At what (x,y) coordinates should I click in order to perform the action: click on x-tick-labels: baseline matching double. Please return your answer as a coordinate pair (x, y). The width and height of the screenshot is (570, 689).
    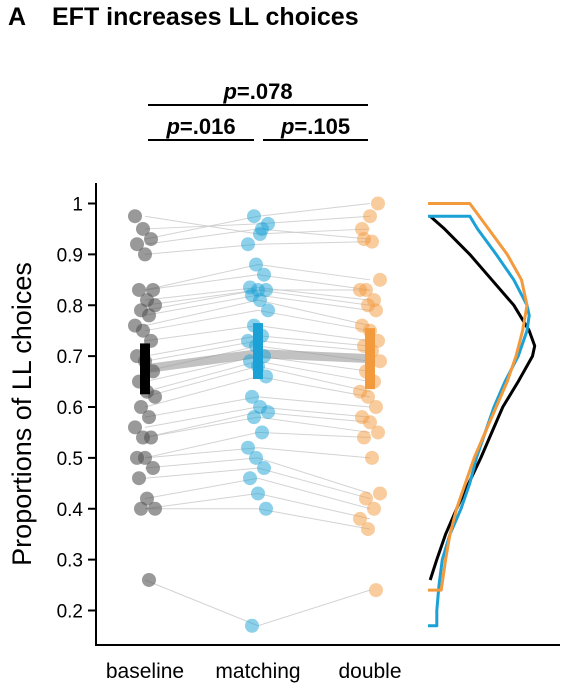
    Looking at the image, I should click on (254, 671).